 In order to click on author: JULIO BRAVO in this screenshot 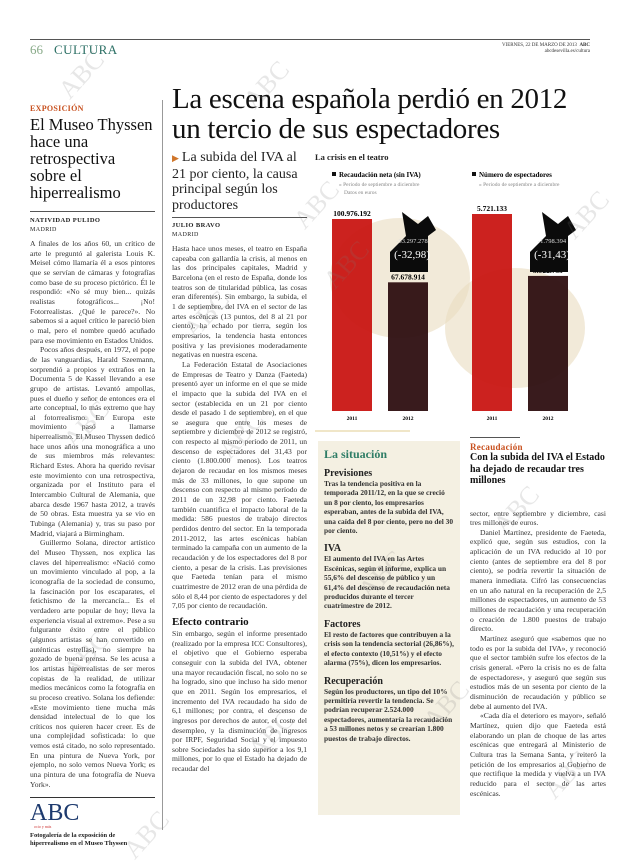, I will do `click(196, 225)`.